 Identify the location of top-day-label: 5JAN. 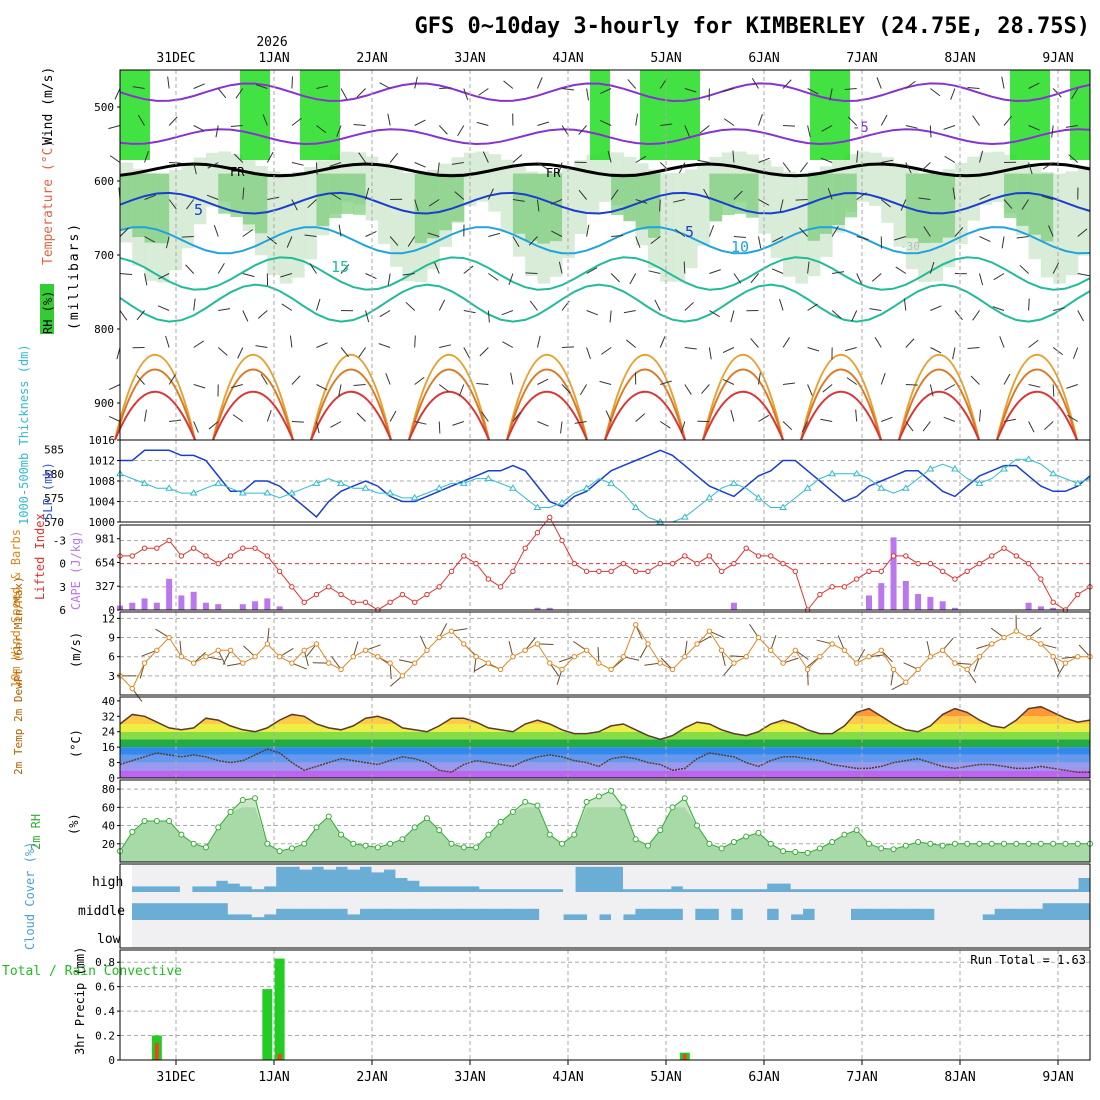
(665, 58).